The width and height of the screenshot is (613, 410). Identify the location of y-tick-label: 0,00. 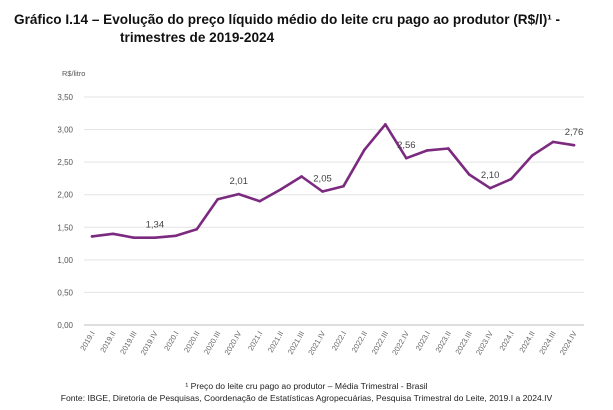
(65, 325).